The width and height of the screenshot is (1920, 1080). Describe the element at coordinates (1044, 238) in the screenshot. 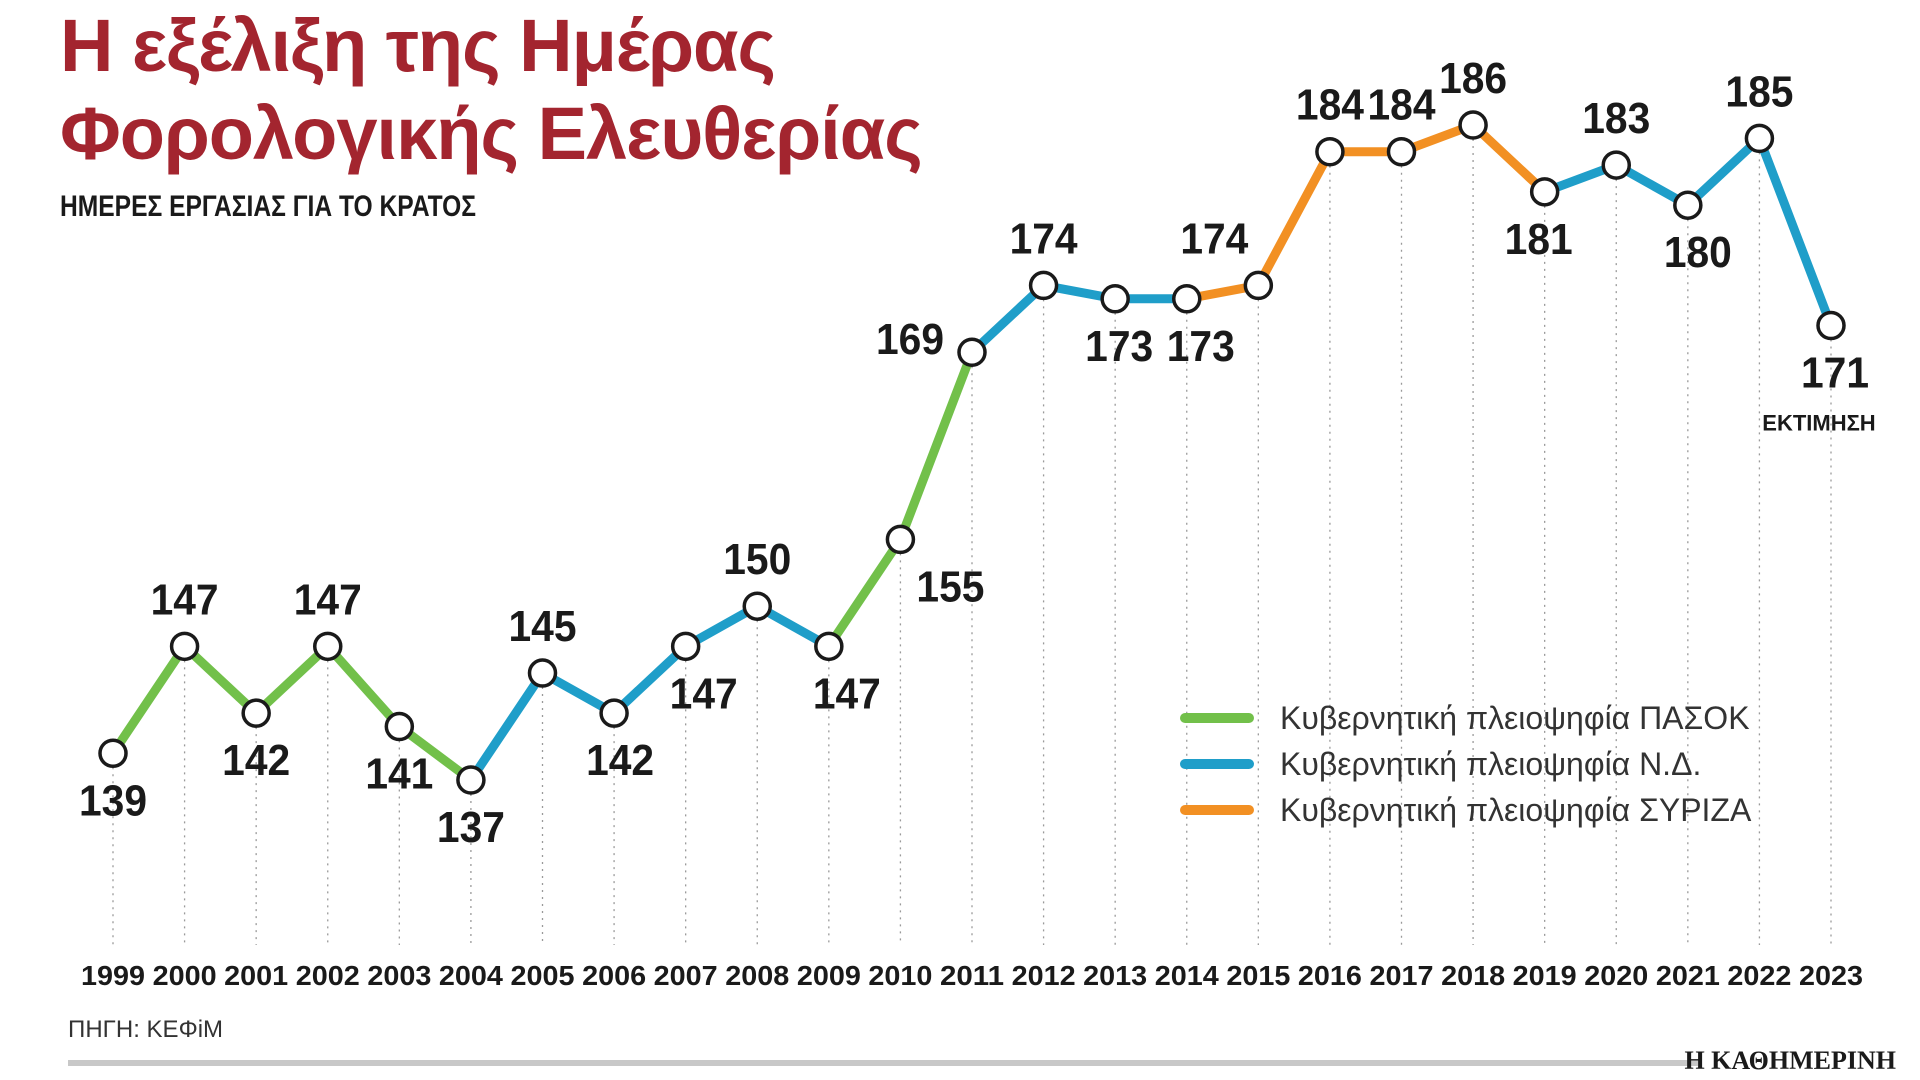

I see `data-label-2012: 174` at that location.